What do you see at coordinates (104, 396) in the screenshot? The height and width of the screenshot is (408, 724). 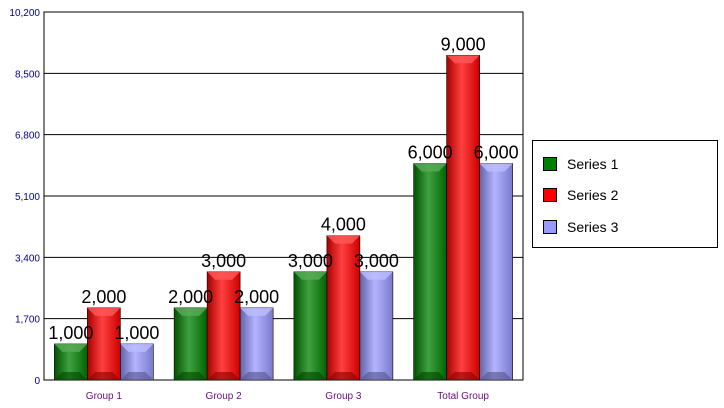 I see `x-tick-label: Group 1` at bounding box center [104, 396].